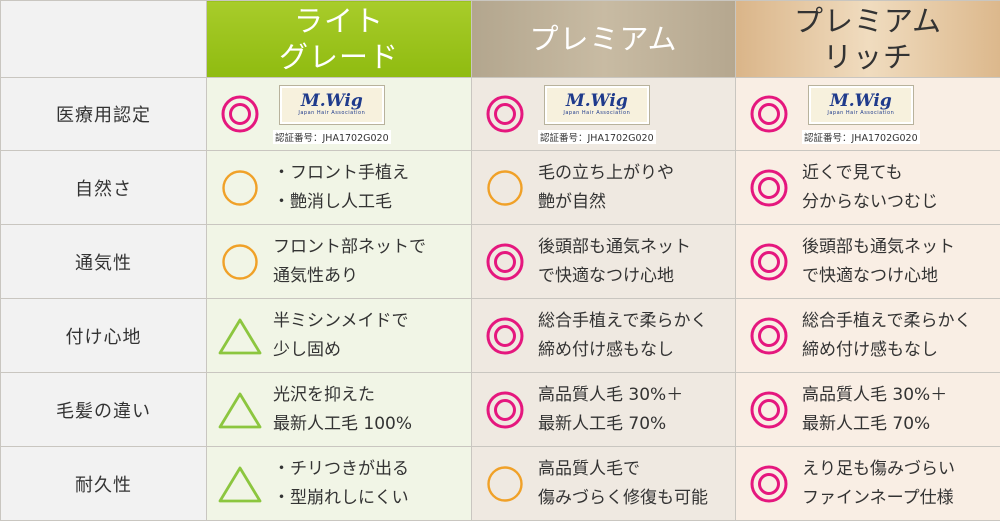 The height and width of the screenshot is (524, 1000). Describe the element at coordinates (103, 187) in the screenshot. I see `row-label: 自然さ` at that location.